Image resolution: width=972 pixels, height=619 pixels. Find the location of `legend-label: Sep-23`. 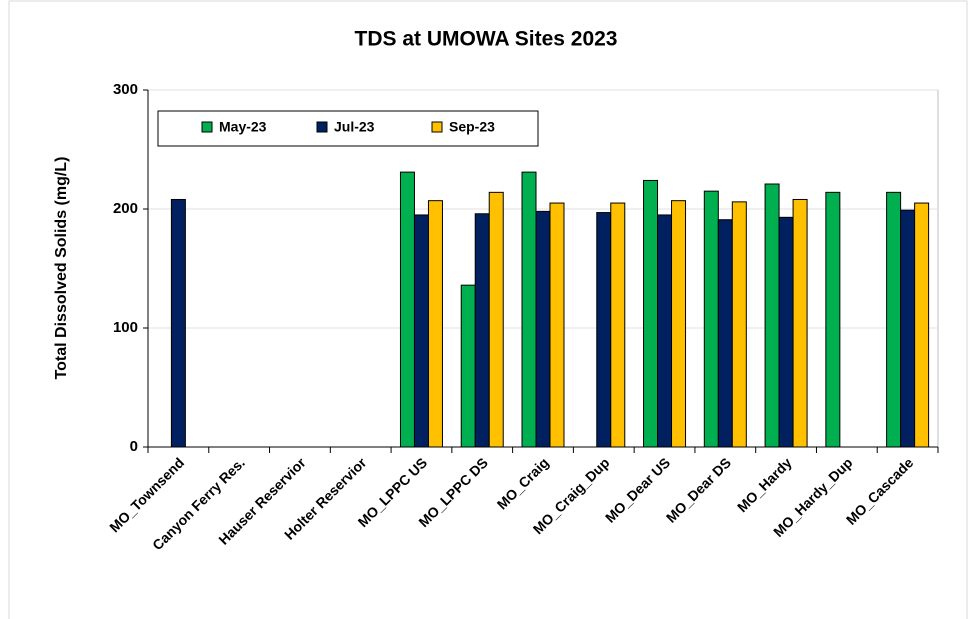

legend-label: Sep-23 is located at coordinates (472, 127).